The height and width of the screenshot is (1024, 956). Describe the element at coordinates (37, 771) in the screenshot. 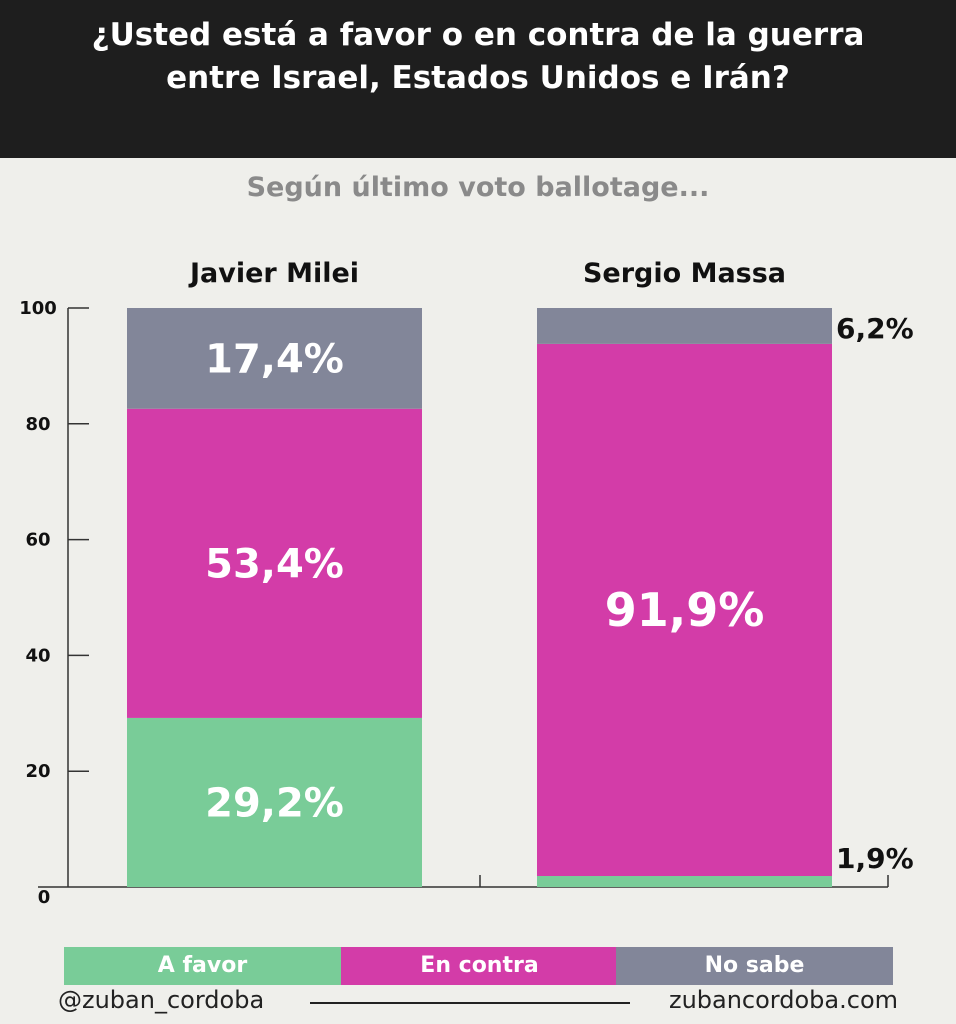

I see `y-tick-label: 20` at that location.